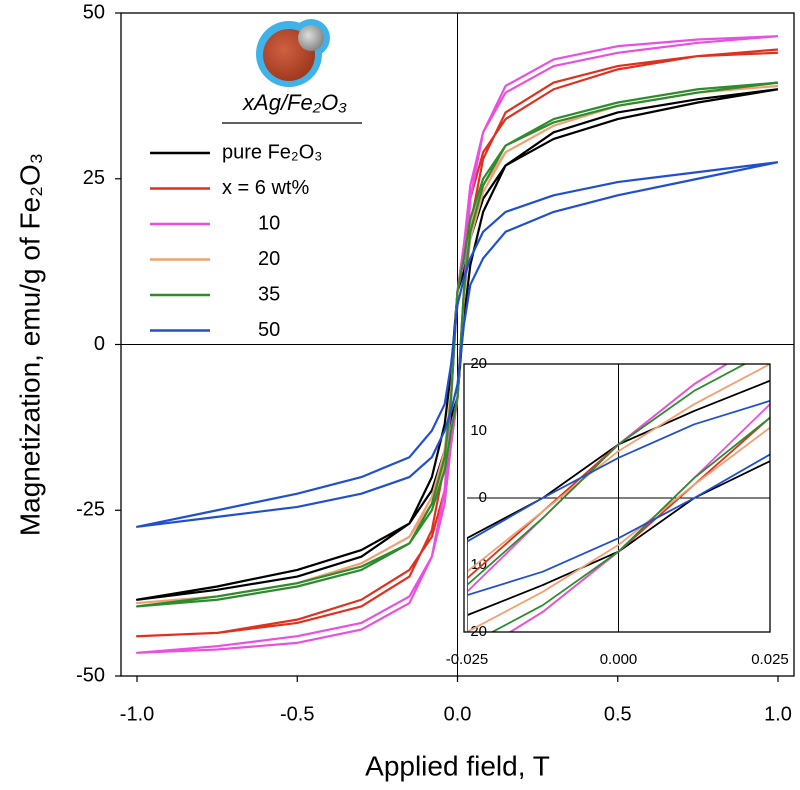  I want to click on legend-label: x = 6 wt%, so click(265, 188).